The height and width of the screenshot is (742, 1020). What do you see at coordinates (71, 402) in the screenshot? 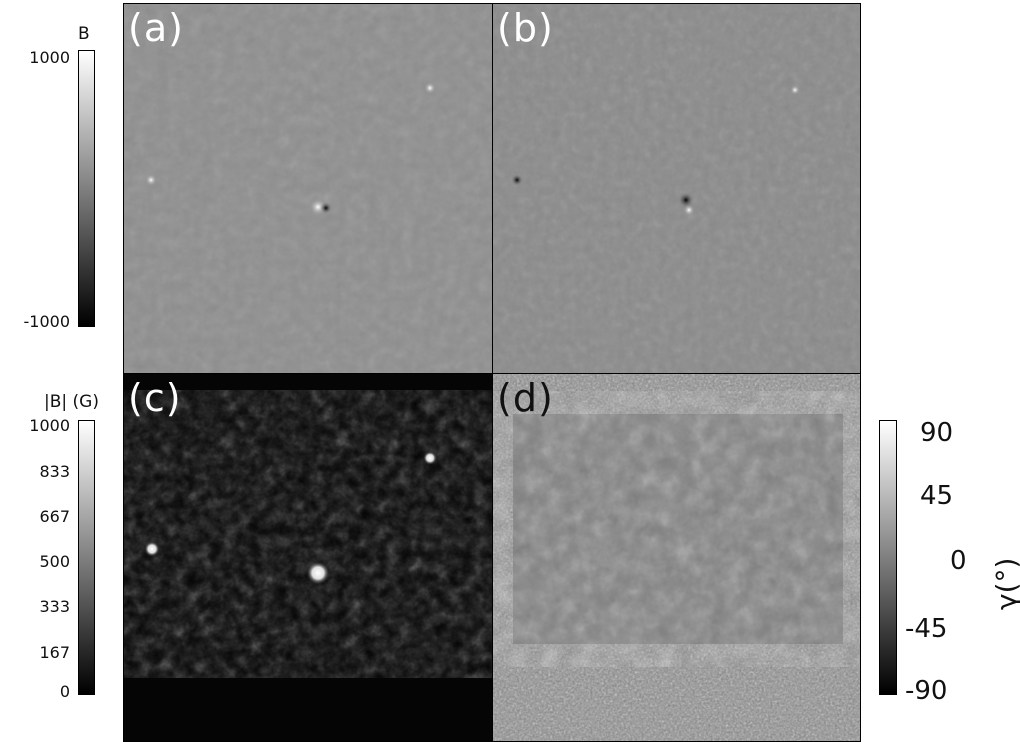
I see `colorbar-absb-title: |B| (G)` at bounding box center [71, 402].